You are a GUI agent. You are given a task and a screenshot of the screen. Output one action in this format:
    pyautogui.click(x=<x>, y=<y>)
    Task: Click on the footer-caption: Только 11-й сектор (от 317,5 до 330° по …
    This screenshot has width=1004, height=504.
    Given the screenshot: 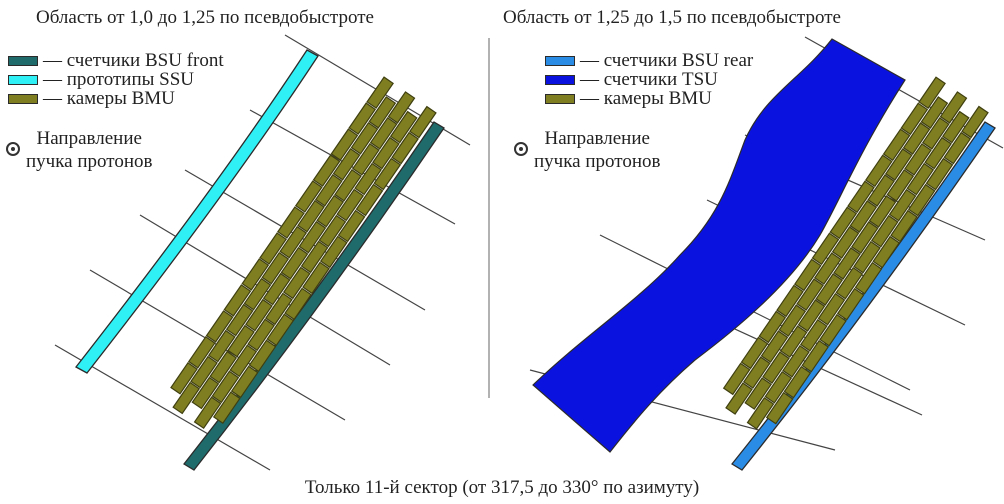 What is the action you would take?
    pyautogui.click(x=502, y=487)
    